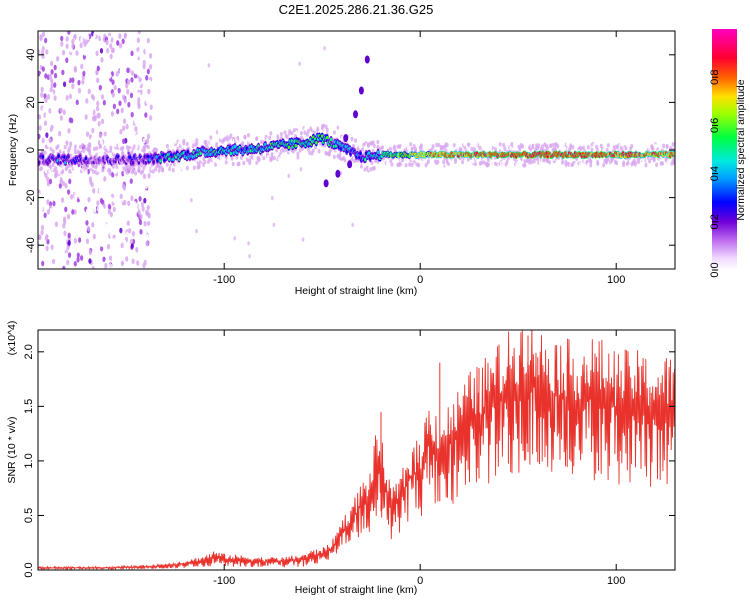  Describe the element at coordinates (715, 125) in the screenshot. I see `colorbar-tick-label: 0.6` at that location.